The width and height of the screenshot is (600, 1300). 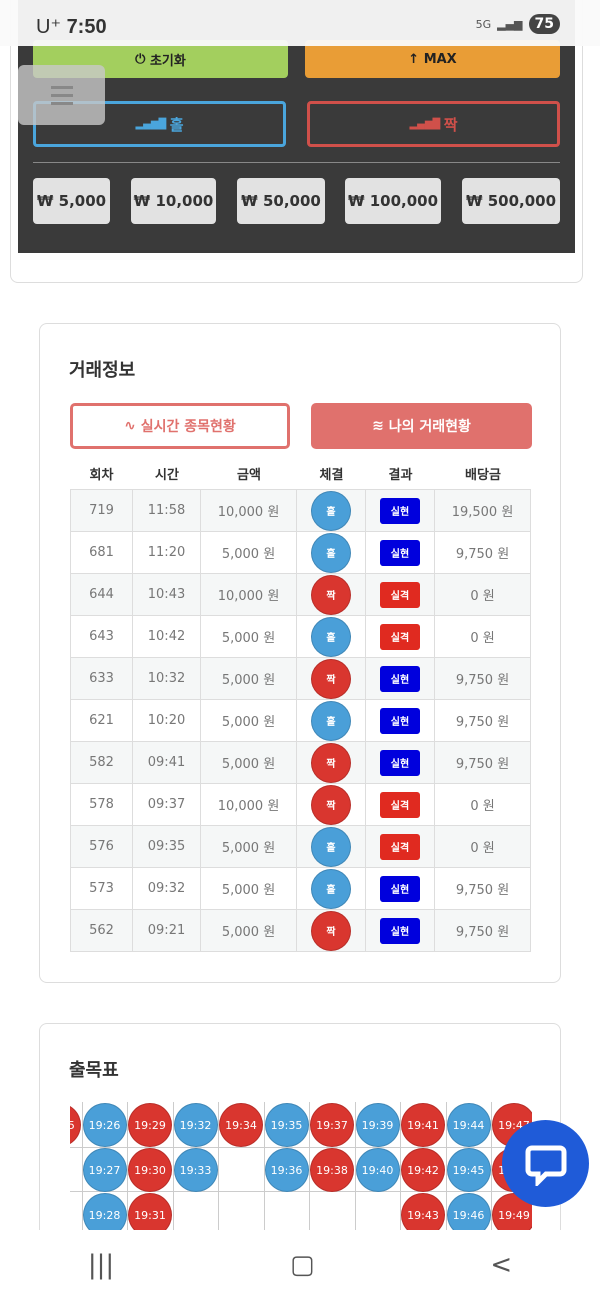 I want to click on history-title: 출목표, so click(x=94, y=1070).